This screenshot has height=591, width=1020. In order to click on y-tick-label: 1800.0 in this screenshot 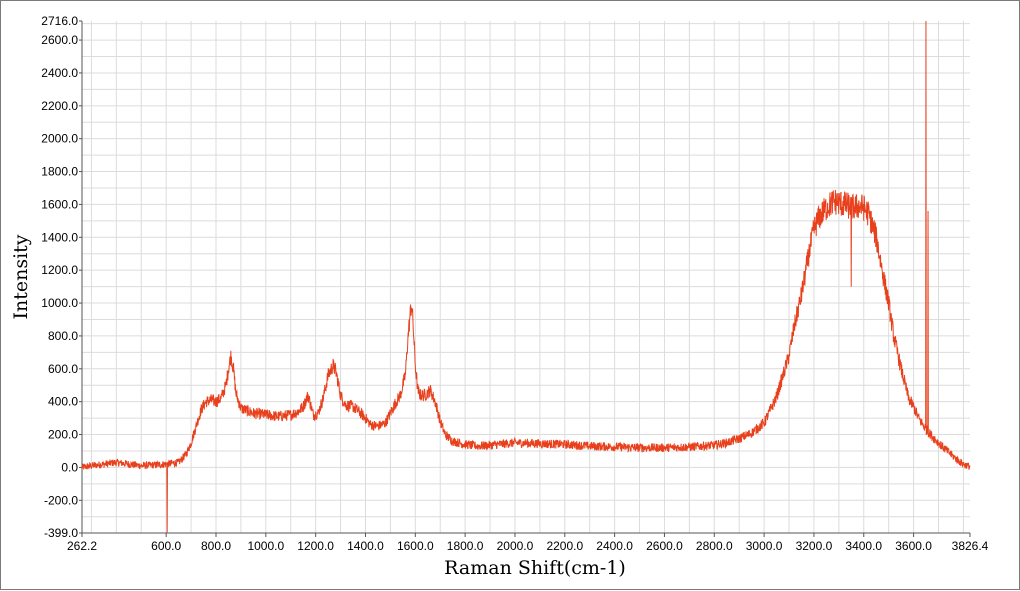, I will do `click(59, 172)`.